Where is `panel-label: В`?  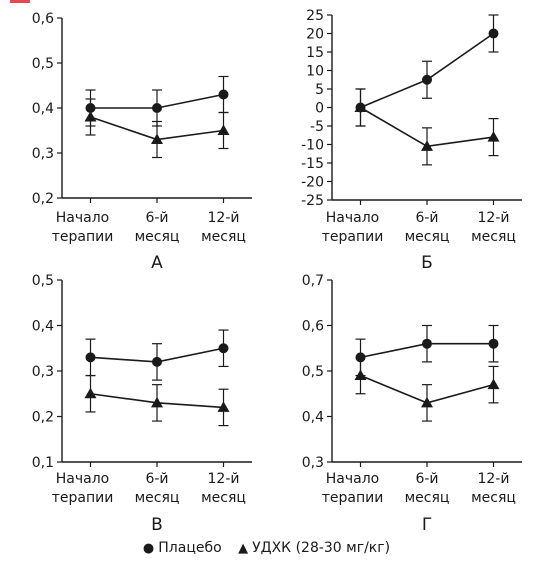 panel-label: В is located at coordinates (157, 525).